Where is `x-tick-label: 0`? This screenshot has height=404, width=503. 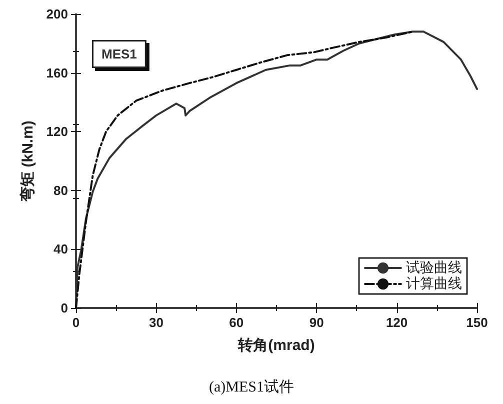 x-tick-label: 0 is located at coordinates (76, 322).